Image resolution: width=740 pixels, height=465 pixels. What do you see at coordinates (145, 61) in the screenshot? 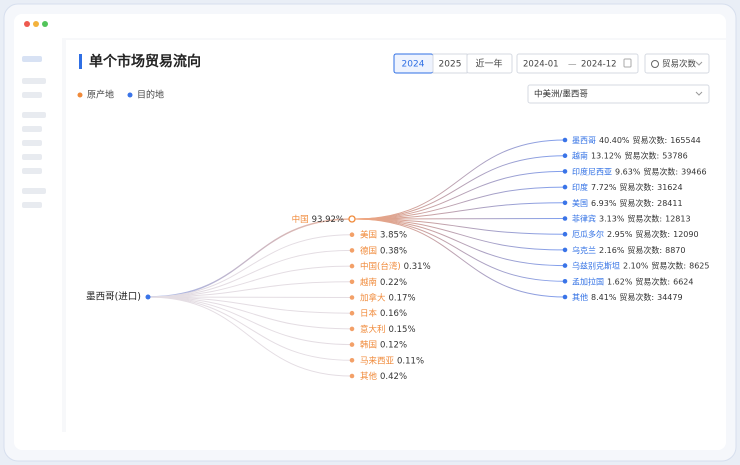
I see `page-title: 单个市场贸易流向` at bounding box center [145, 61].